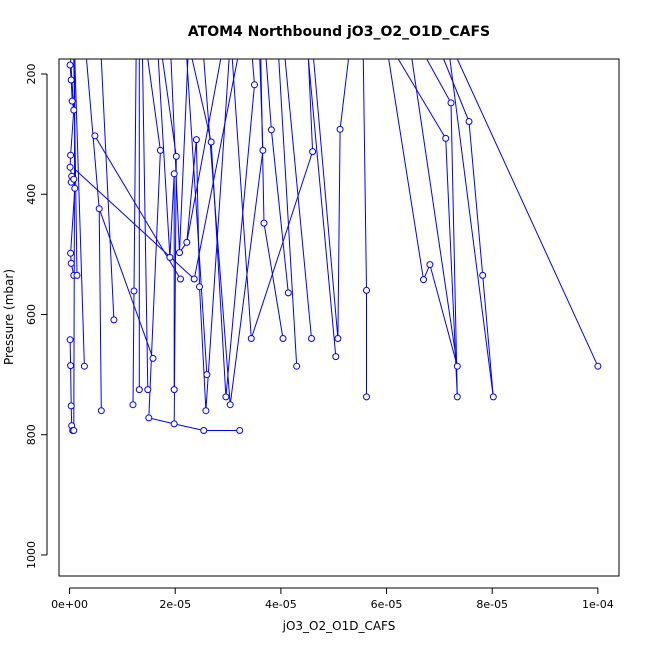 The image size is (650, 650). I want to click on x-axis: 0e+00 2e-05 4e-05 6e-05 8e-05 1e-04, so click(332, 599).